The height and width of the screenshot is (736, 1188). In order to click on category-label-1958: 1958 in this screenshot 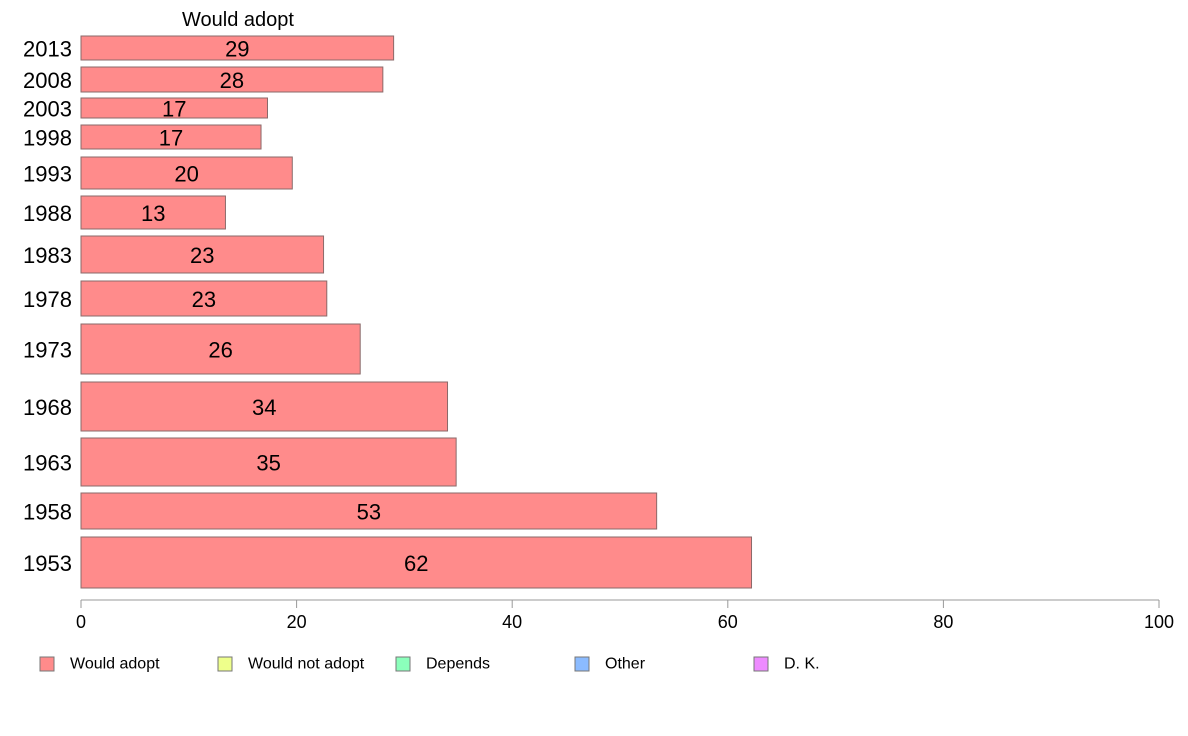, I will do `click(47, 512)`.